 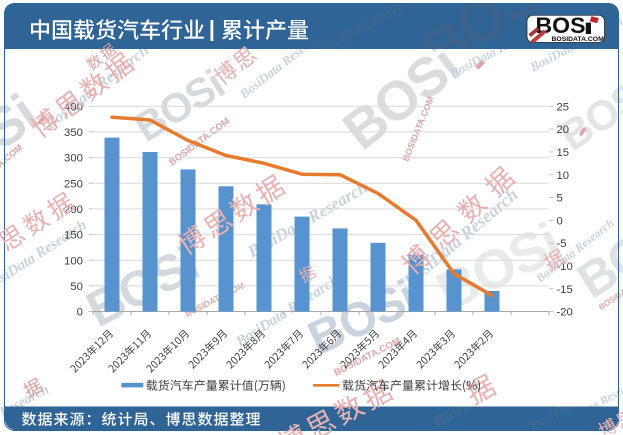 What do you see at coordinates (563, 130) in the screenshot?
I see `svg-text: 20` at bounding box center [563, 130].